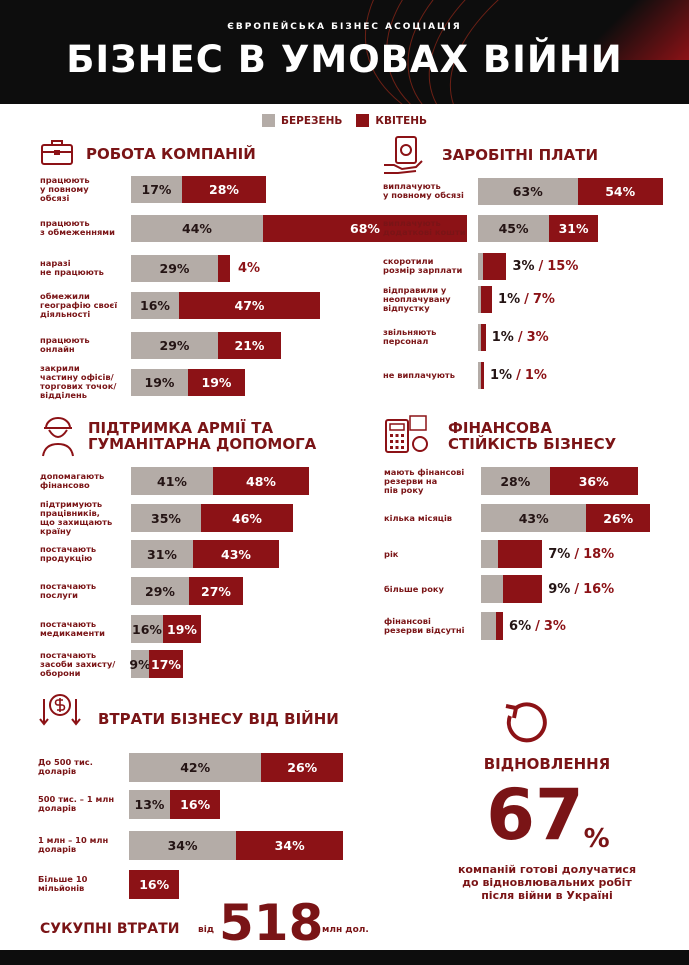 Image resolution: width=689 pixels, height=965 pixels. I want to click on wages-bar-row: 45% 31%, so click(538, 228).